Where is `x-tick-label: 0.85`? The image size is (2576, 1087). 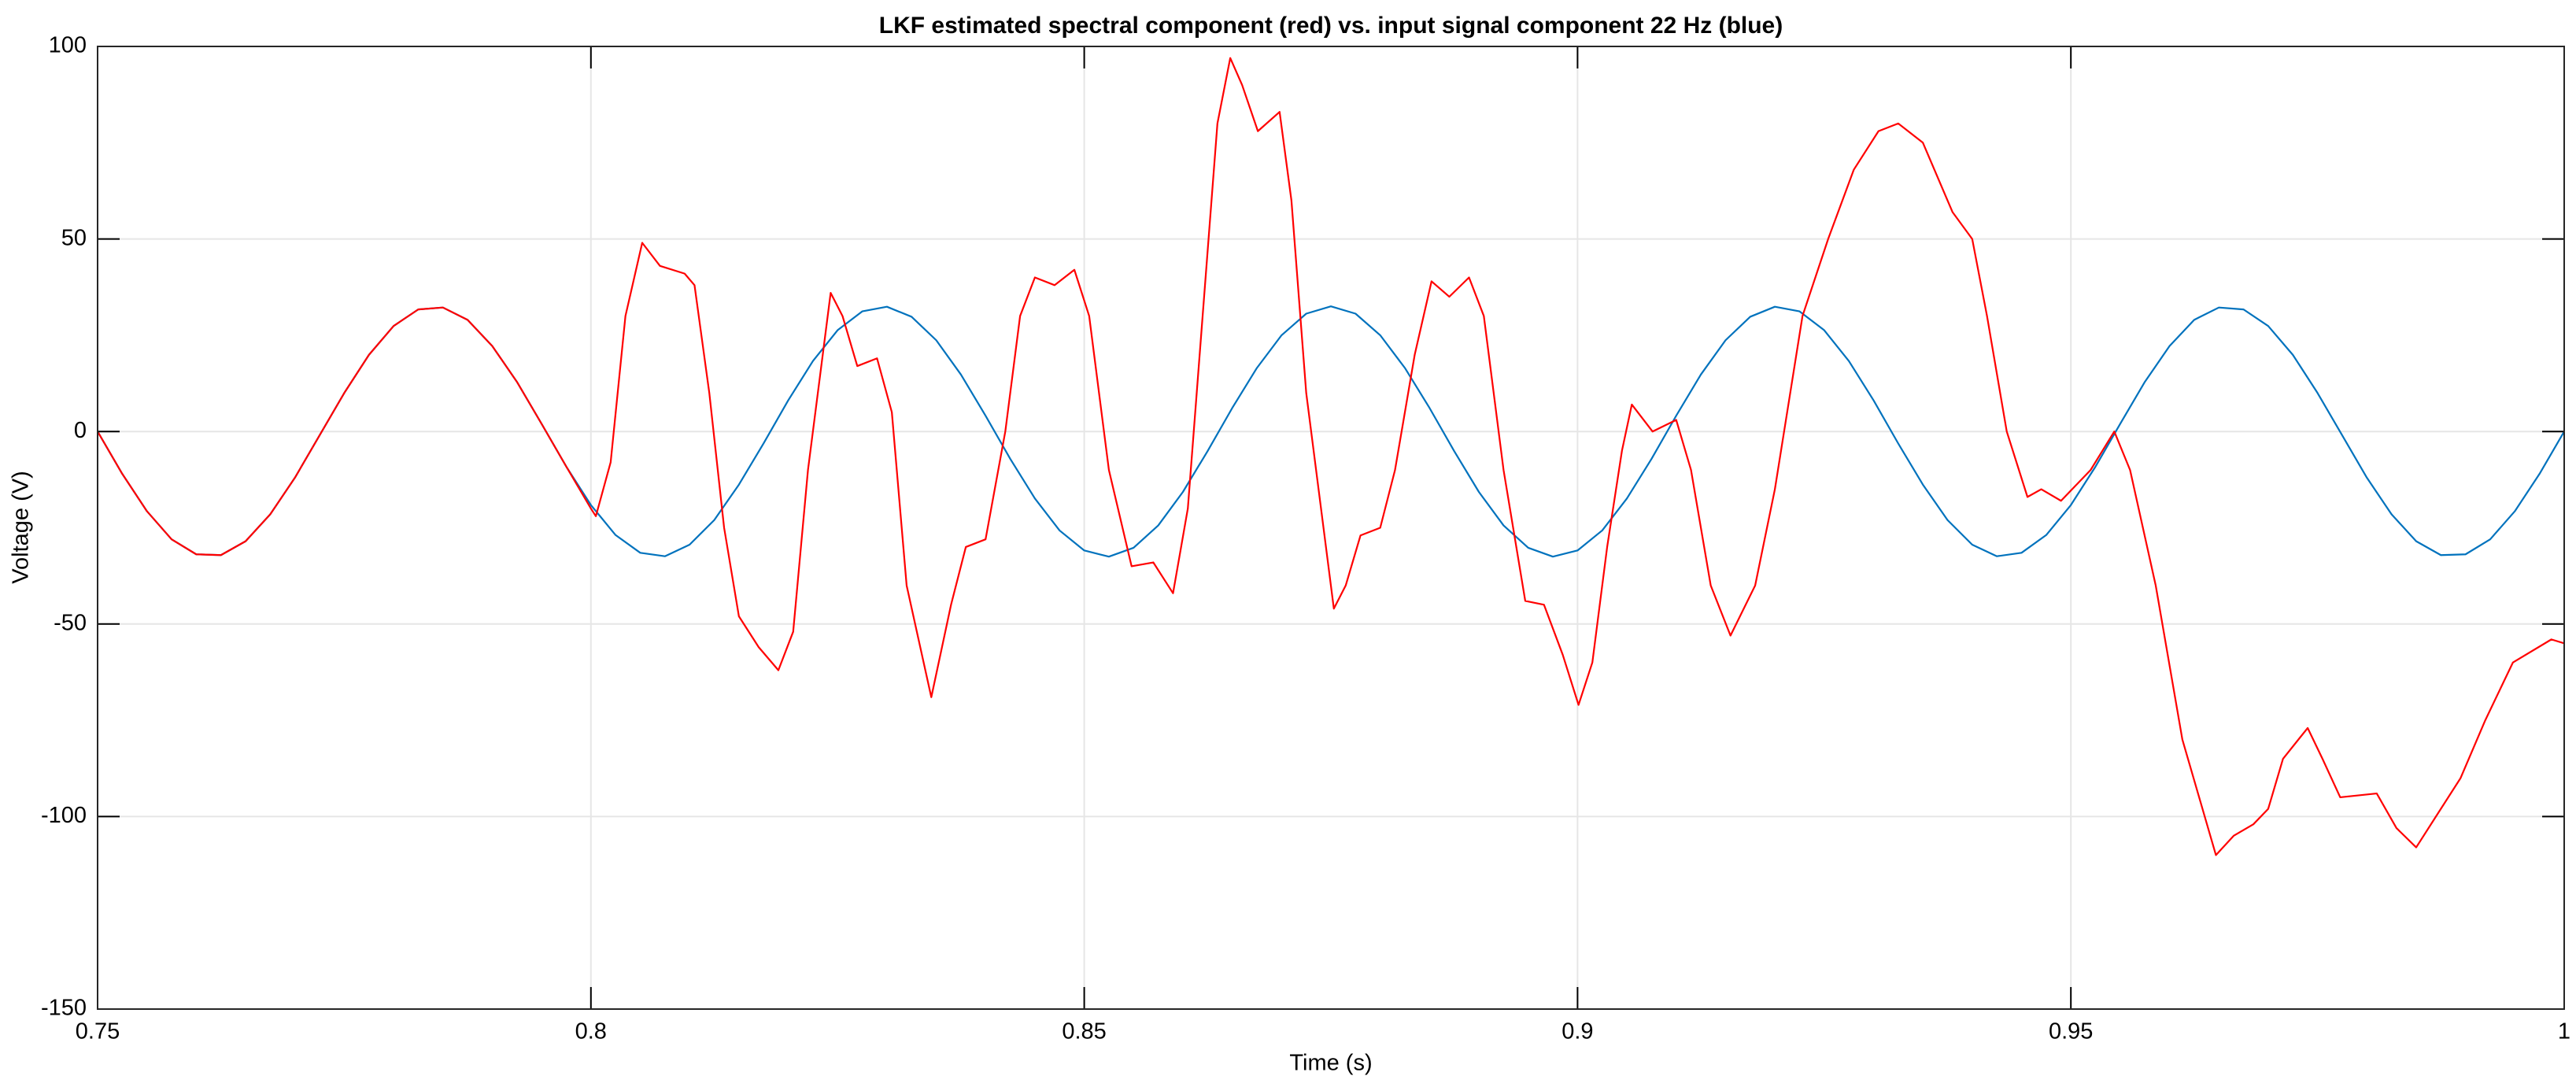 x-tick-label: 0.85 is located at coordinates (1084, 1031).